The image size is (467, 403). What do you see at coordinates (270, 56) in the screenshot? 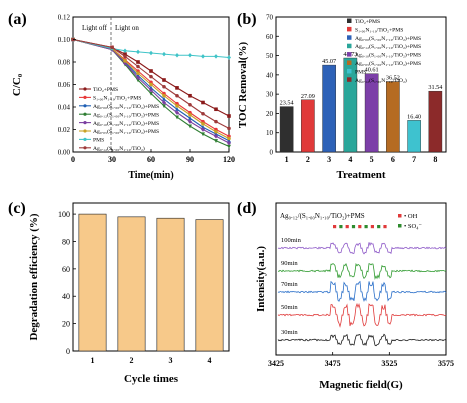
I see `y-tick-label: 50` at bounding box center [270, 56].